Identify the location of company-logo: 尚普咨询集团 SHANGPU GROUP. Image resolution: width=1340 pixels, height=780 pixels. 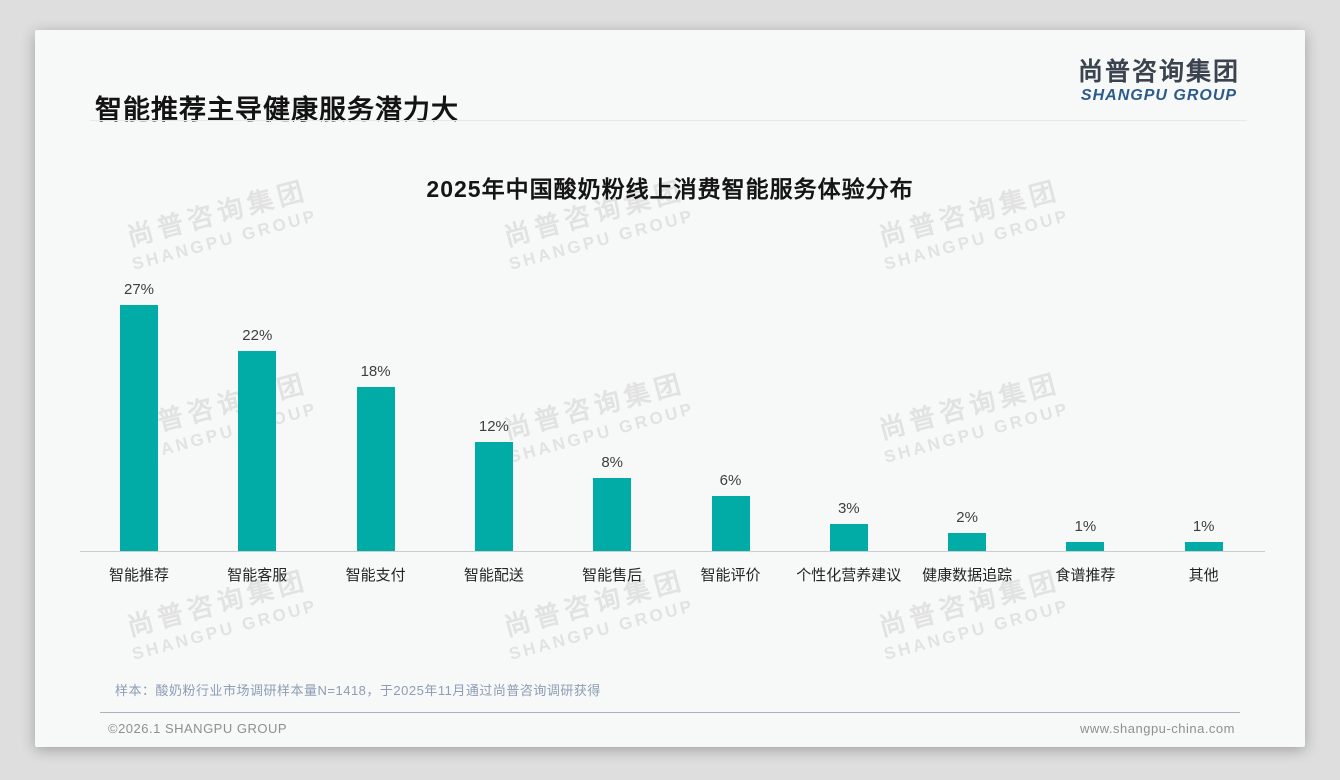
(1159, 81).